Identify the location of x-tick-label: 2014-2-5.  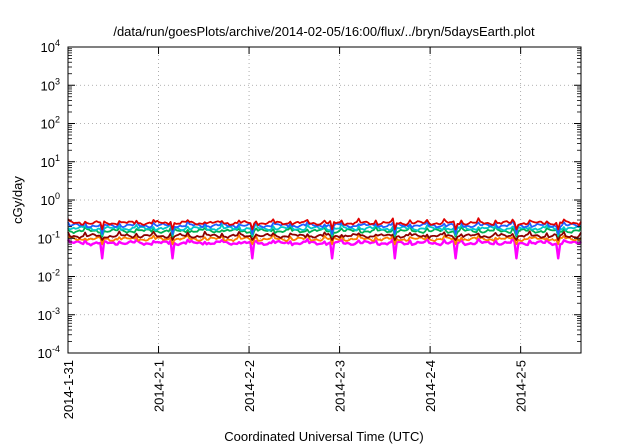
(521, 386).